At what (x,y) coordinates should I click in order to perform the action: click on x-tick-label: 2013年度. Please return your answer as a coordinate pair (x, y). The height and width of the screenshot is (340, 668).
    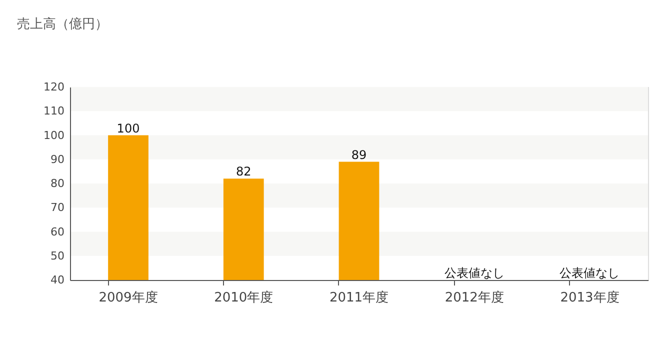
    Looking at the image, I should click on (590, 298).